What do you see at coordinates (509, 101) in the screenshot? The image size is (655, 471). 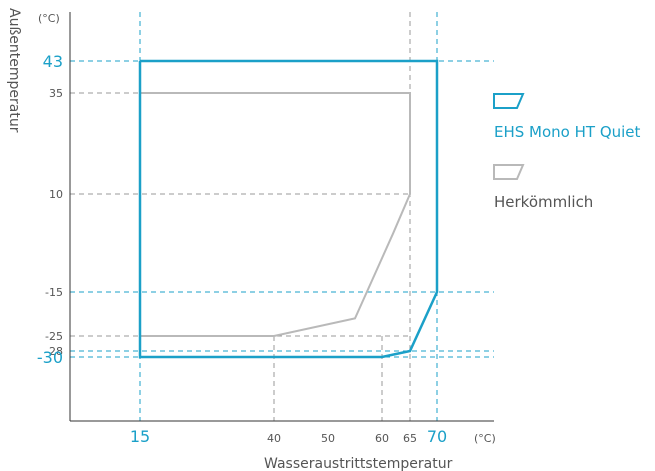 I see `legend-swatch-ehs` at bounding box center [509, 101].